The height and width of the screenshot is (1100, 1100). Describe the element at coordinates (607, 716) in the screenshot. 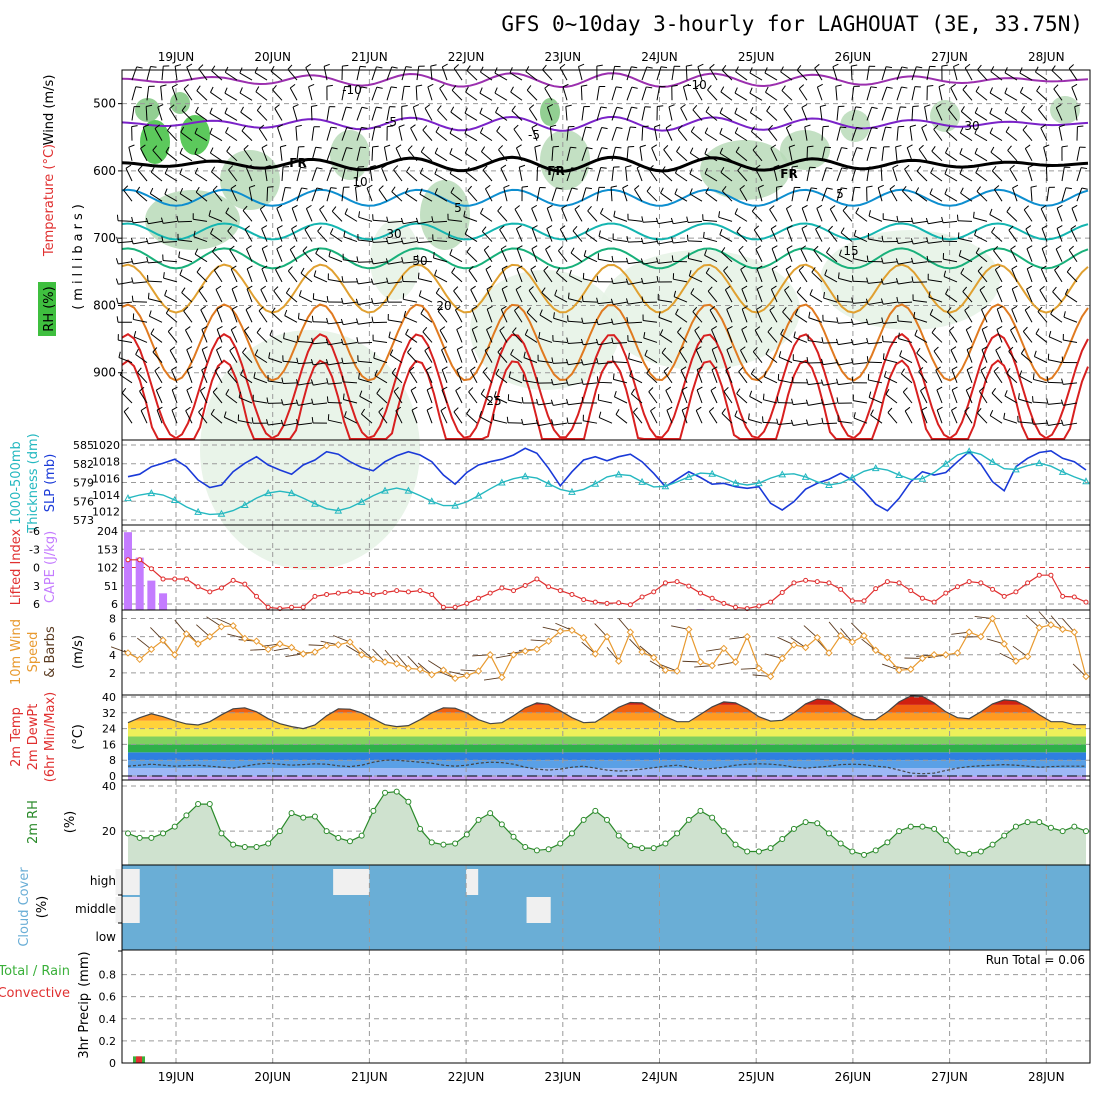

I see `temp-band` at that location.